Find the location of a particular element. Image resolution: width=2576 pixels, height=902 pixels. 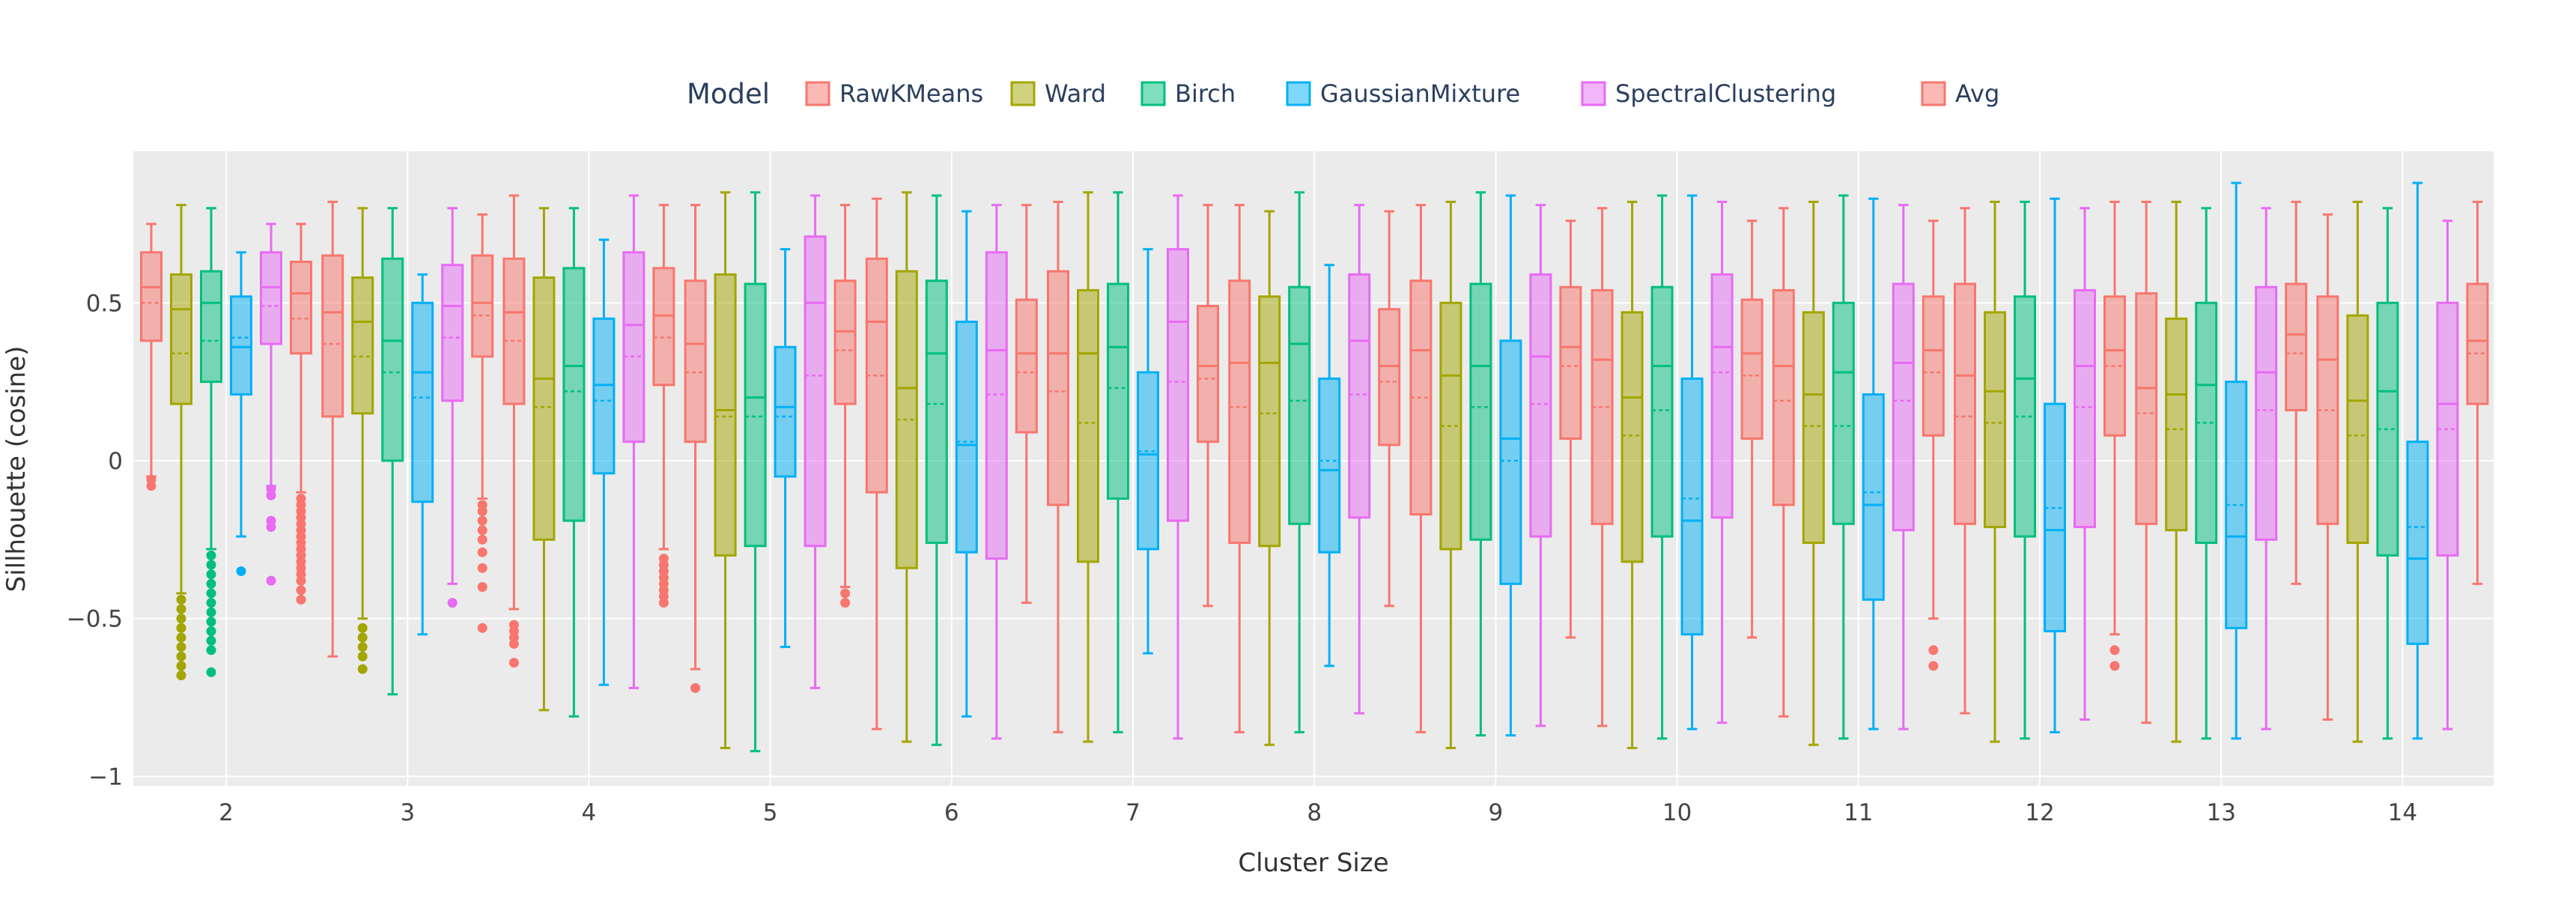

legend-label: Avg is located at coordinates (1977, 93).